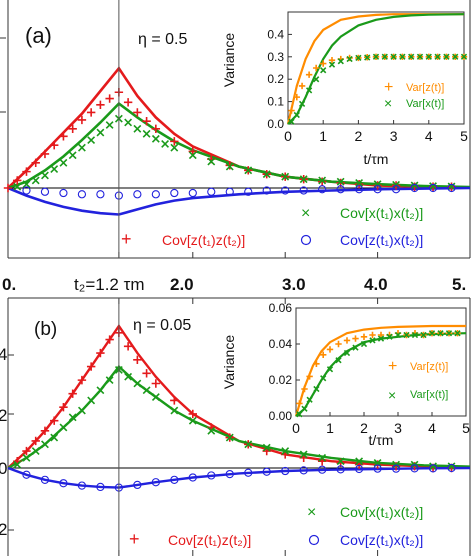 The image size is (474, 556). Describe the element at coordinates (275, 79) in the screenshot. I see `inset-y-tick-label: 0.2` at that location.